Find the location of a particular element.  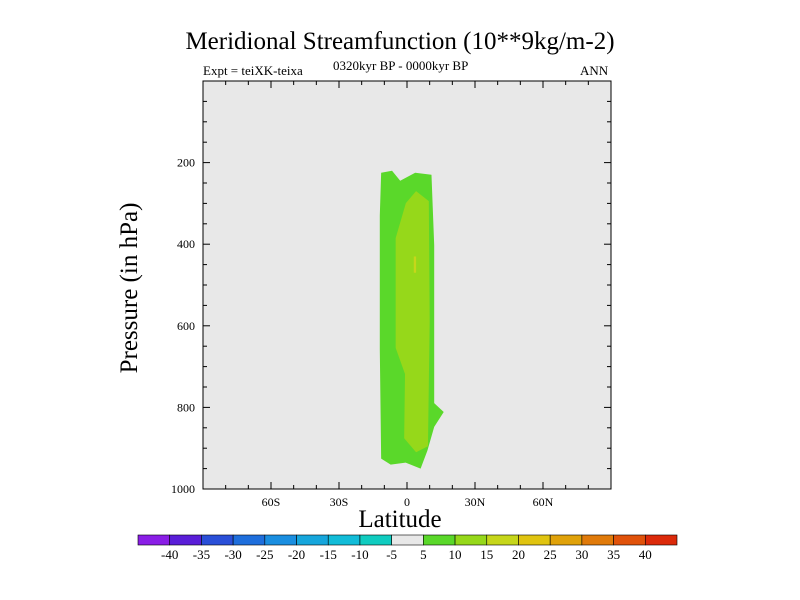

season-label: ANN is located at coordinates (594, 70).